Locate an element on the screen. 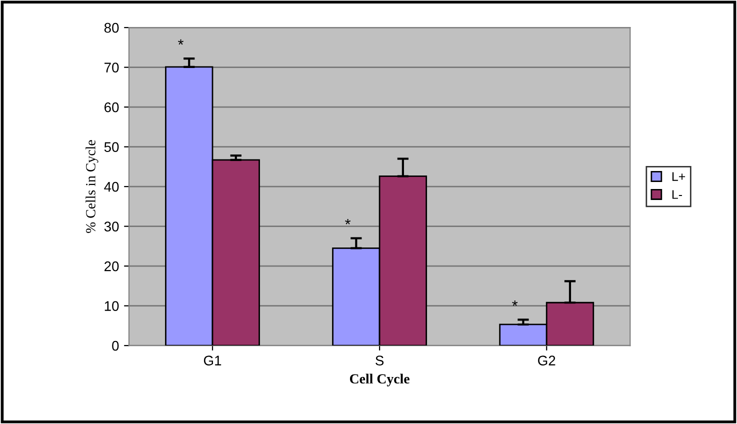 Image resolution: width=737 pixels, height=424 pixels. y-tick-label: 40 is located at coordinates (111, 187).